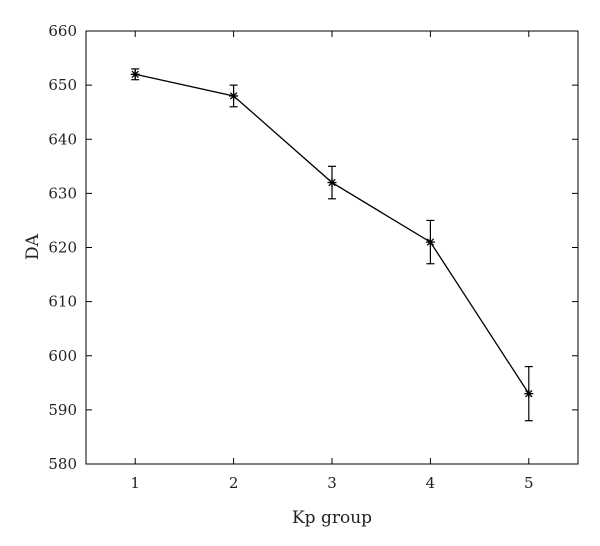 The image size is (600, 546). Describe the element at coordinates (332, 518) in the screenshot. I see `x-axis-title: Kp group` at that location.